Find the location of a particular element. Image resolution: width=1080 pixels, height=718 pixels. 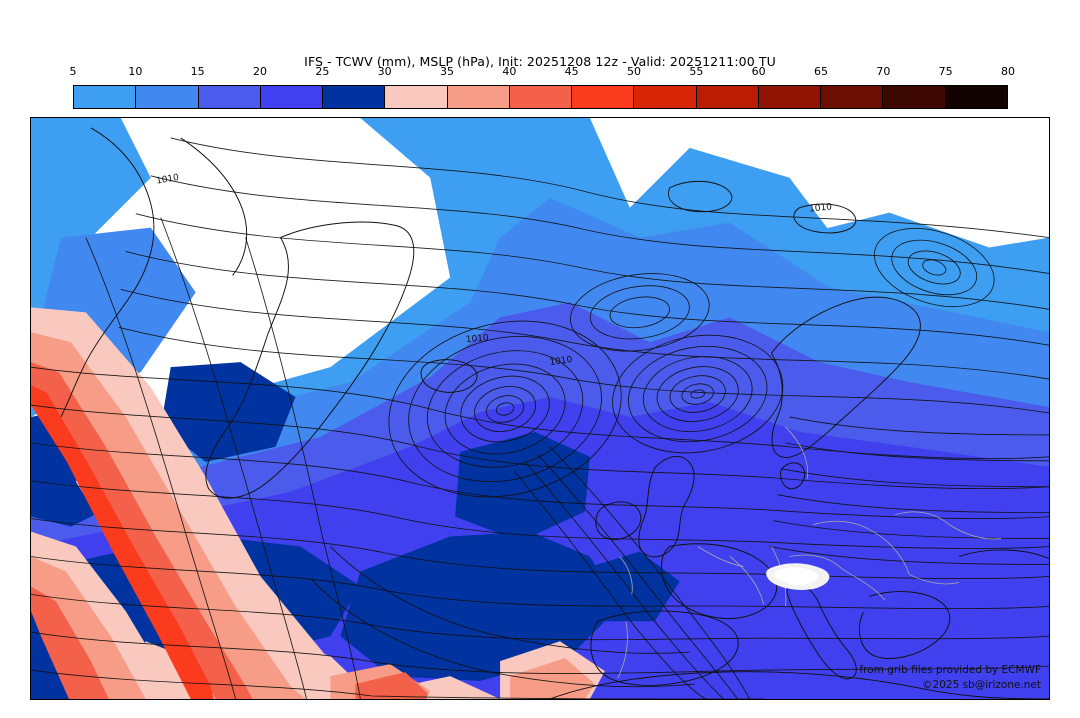

colorbar-tick-60: 60 is located at coordinates (758, 71).